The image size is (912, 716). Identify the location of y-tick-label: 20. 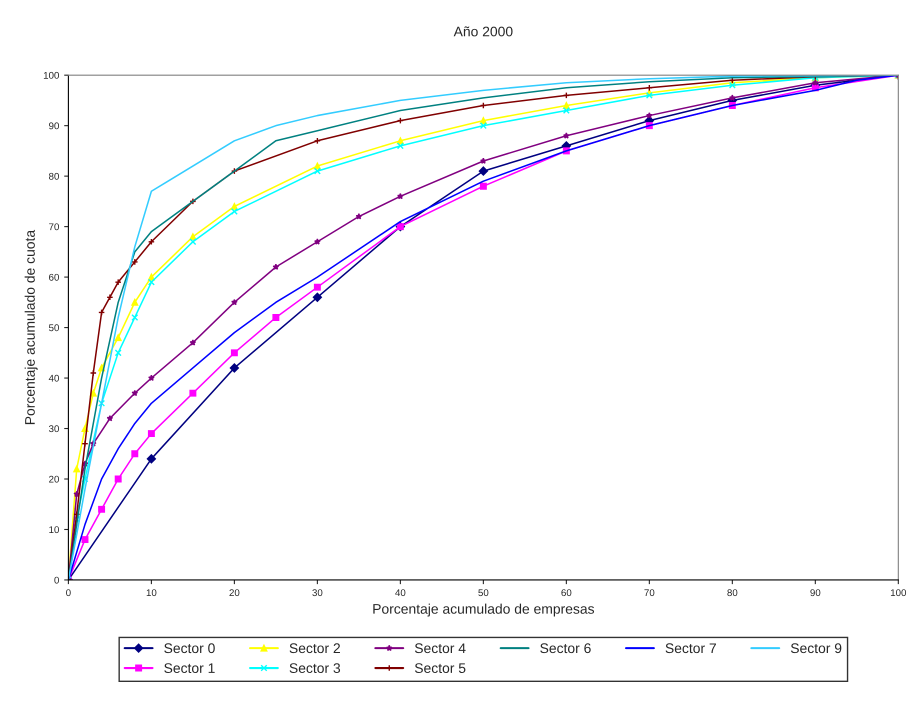
(54, 479).